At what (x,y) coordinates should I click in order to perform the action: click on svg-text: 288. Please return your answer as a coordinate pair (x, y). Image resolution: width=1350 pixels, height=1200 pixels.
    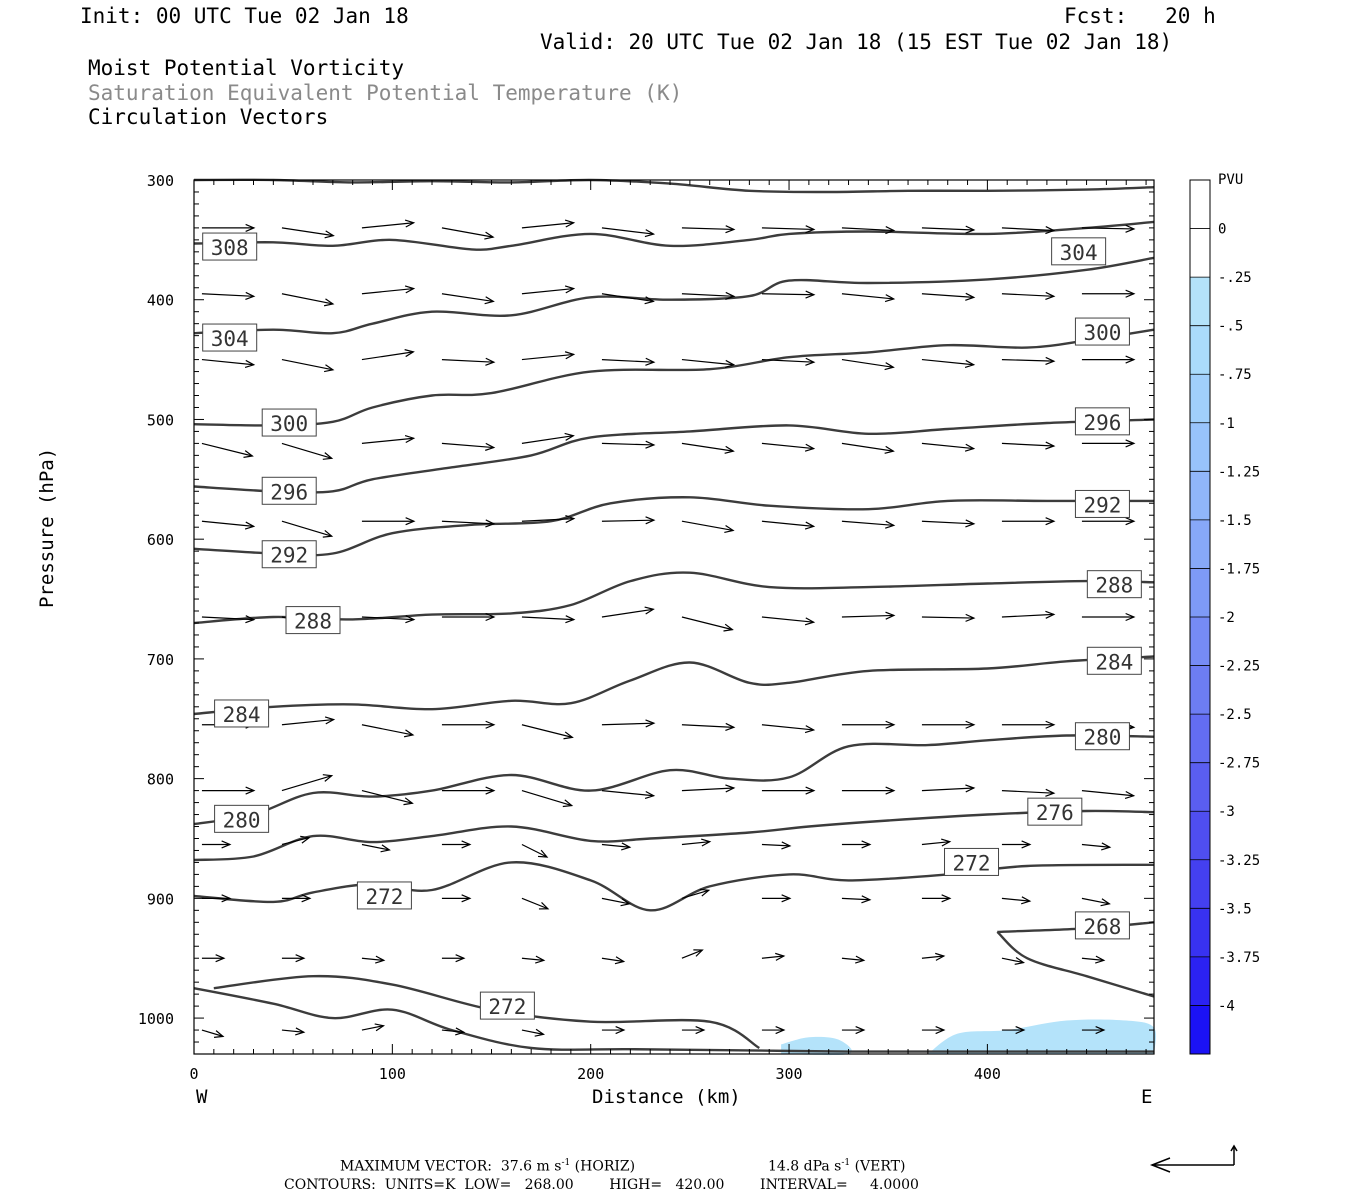
    Looking at the image, I should click on (1114, 586).